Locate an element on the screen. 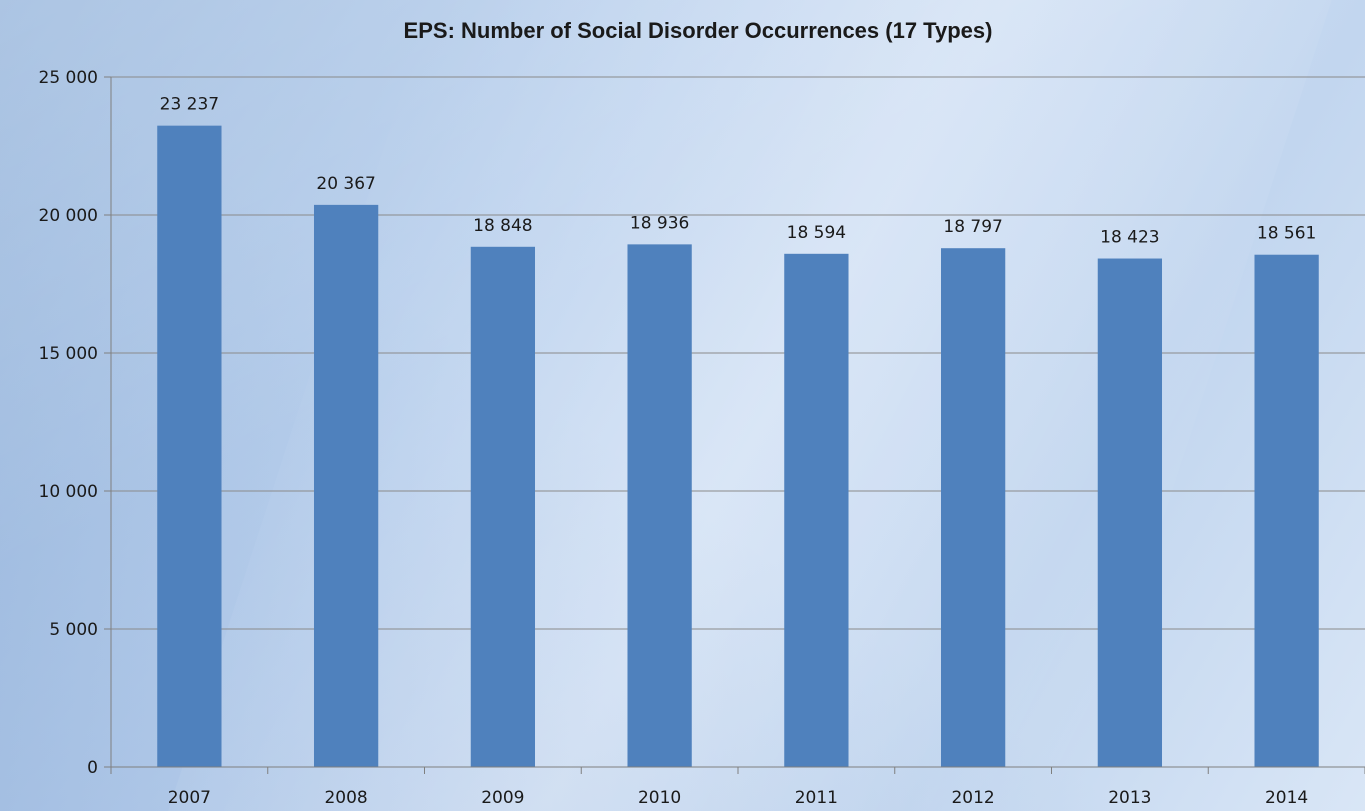 The width and height of the screenshot is (1365, 811). x-tick-label-2013: 2013 is located at coordinates (1129, 798).